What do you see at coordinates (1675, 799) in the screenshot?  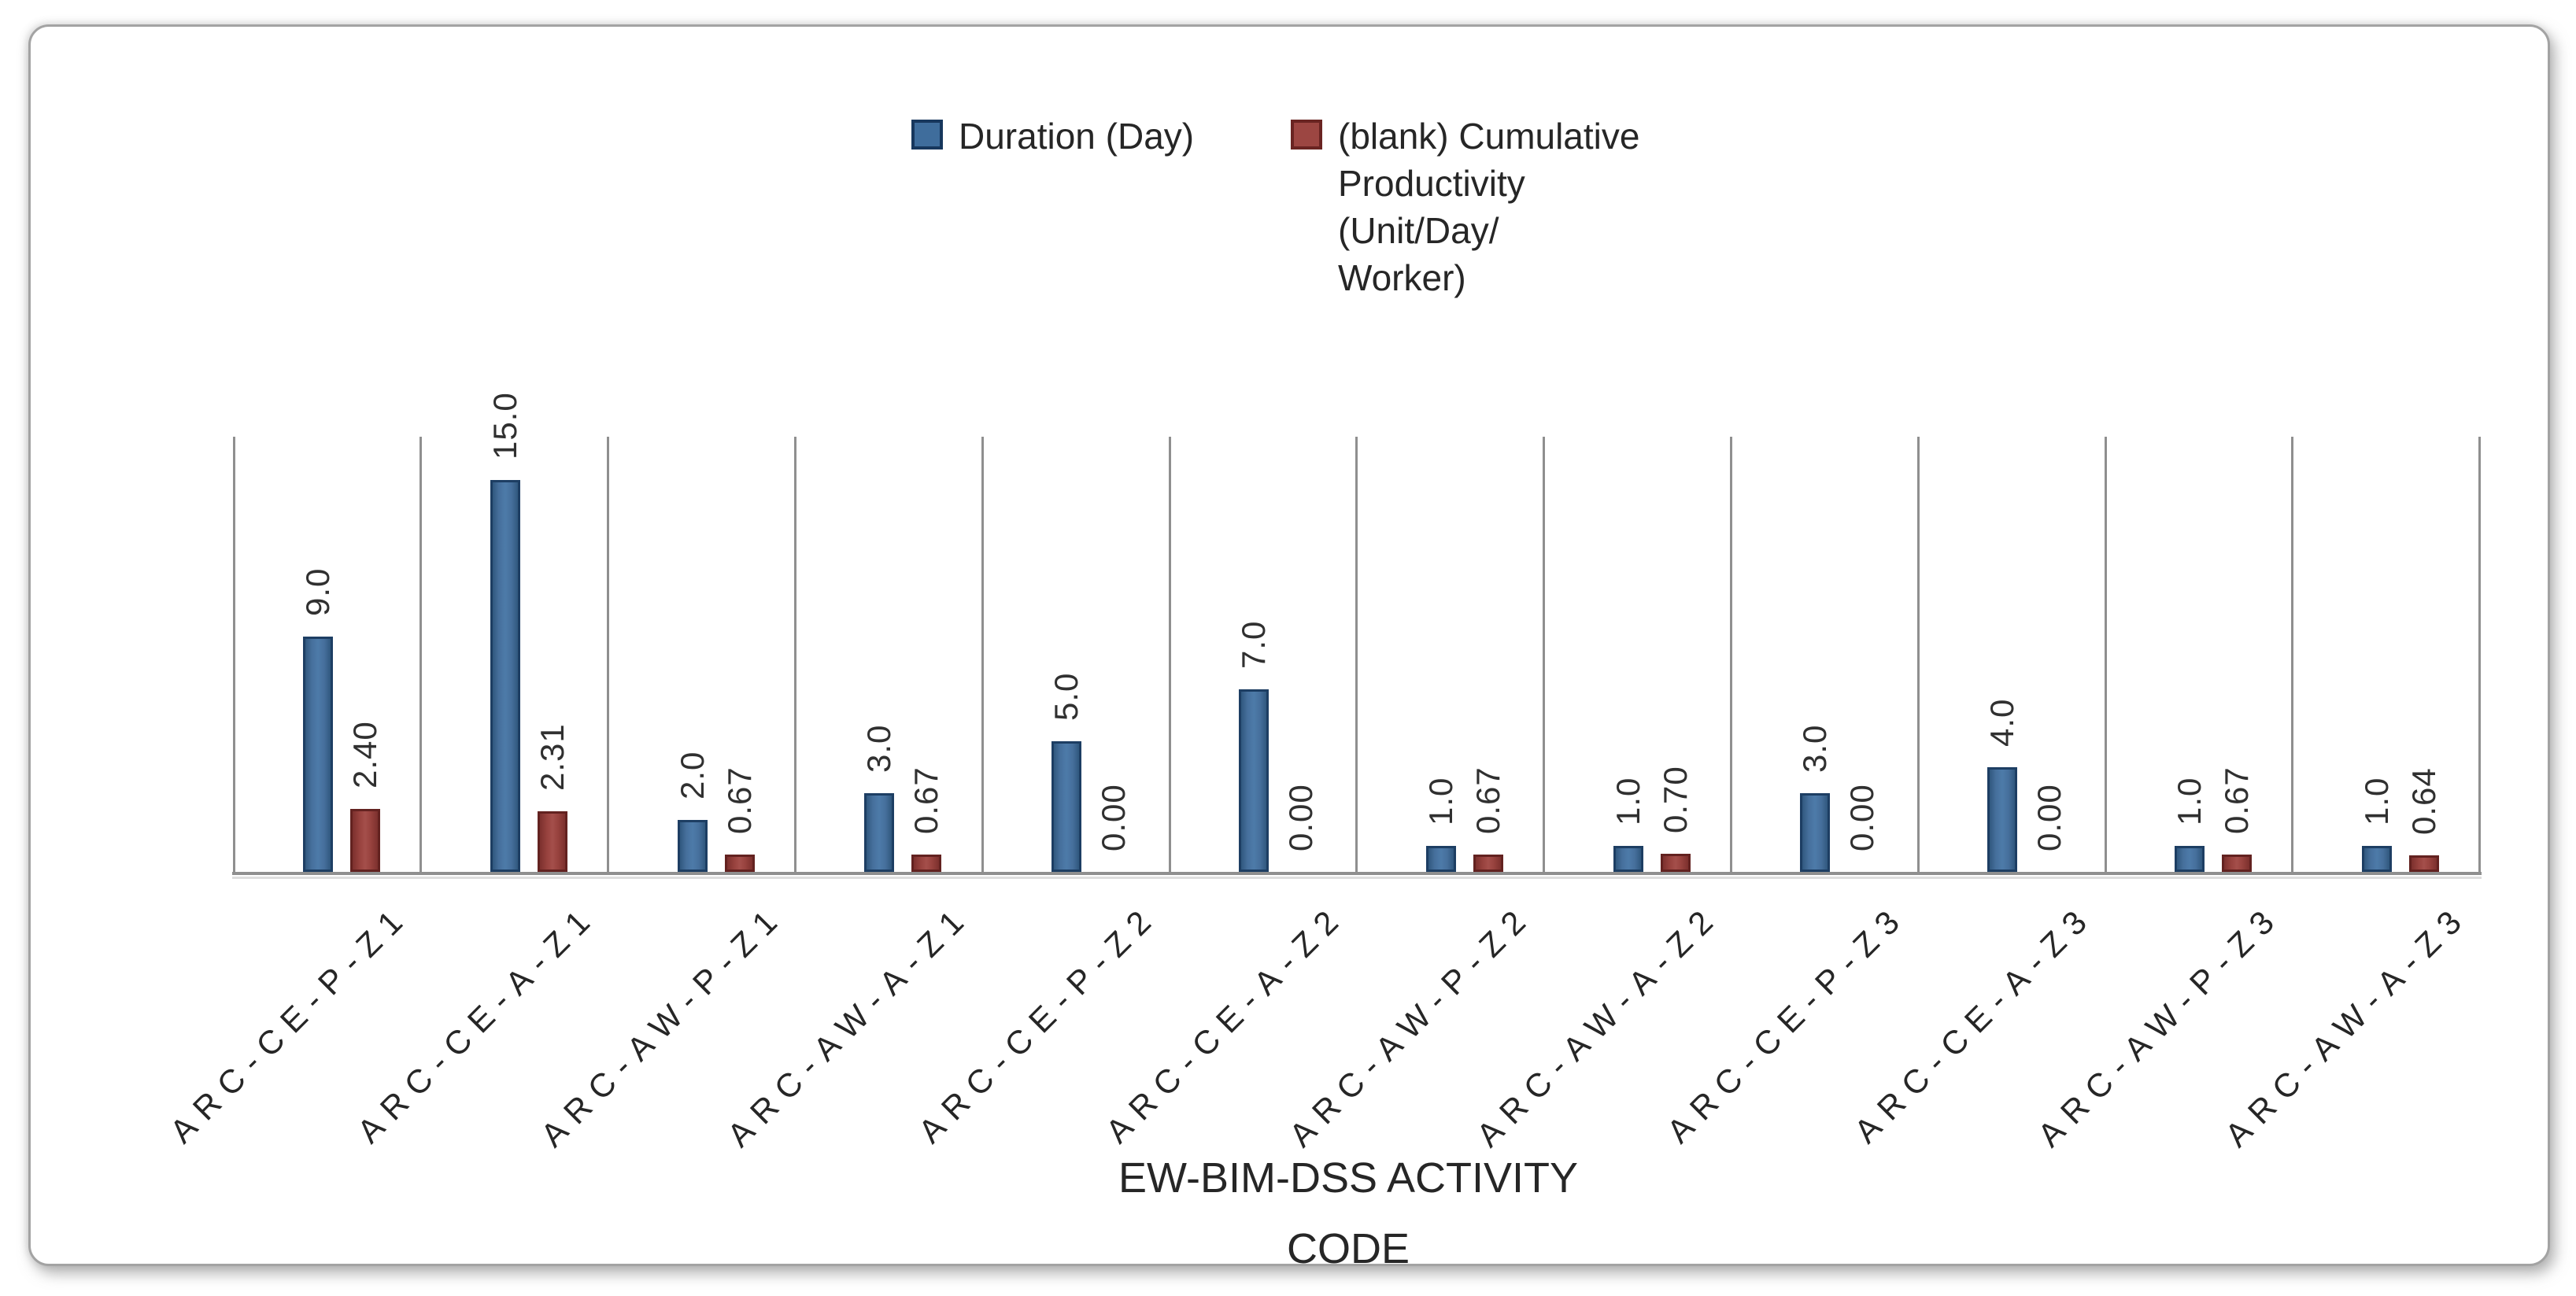 I see `data-label-productivity: 0.70` at bounding box center [1675, 799].